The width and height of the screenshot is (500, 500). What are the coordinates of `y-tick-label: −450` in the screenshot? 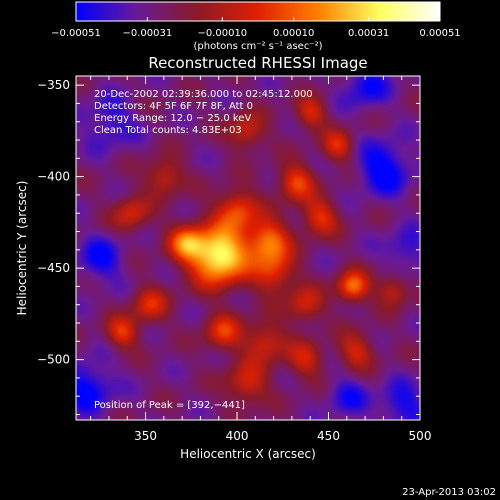 It's located at (53, 268).